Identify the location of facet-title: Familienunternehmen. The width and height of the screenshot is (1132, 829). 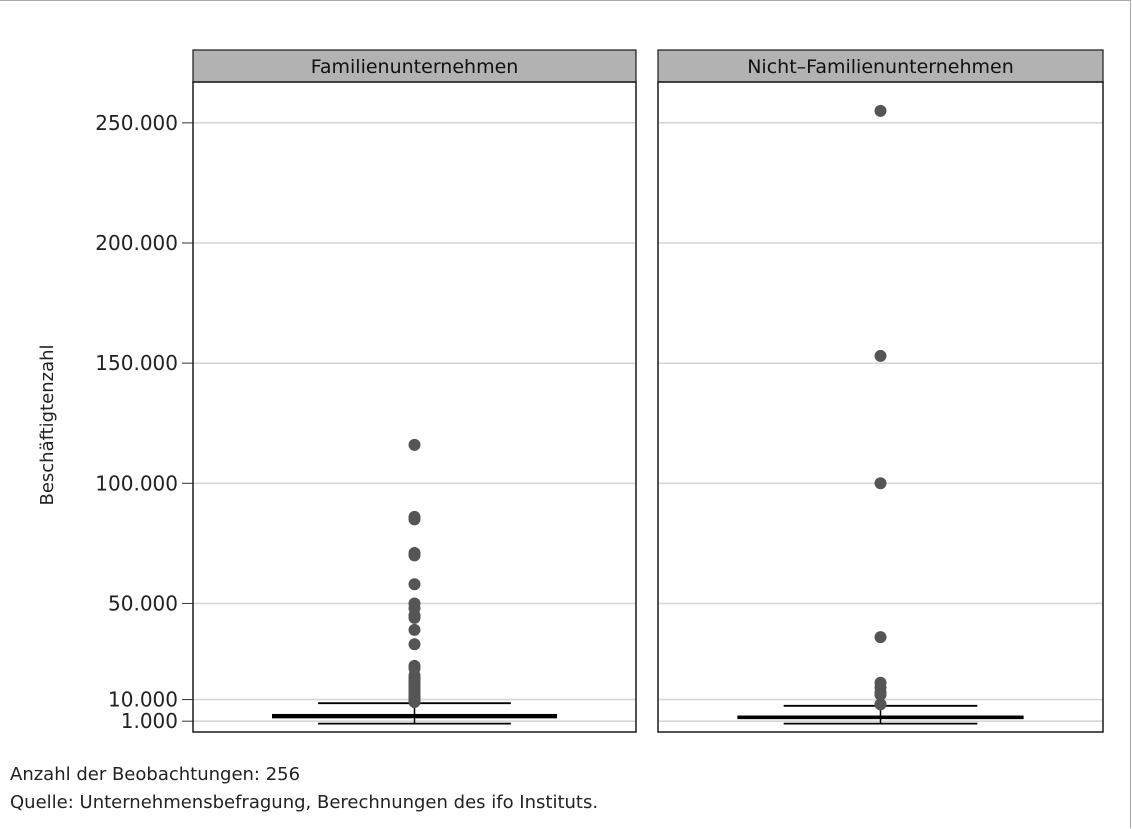
(415, 67).